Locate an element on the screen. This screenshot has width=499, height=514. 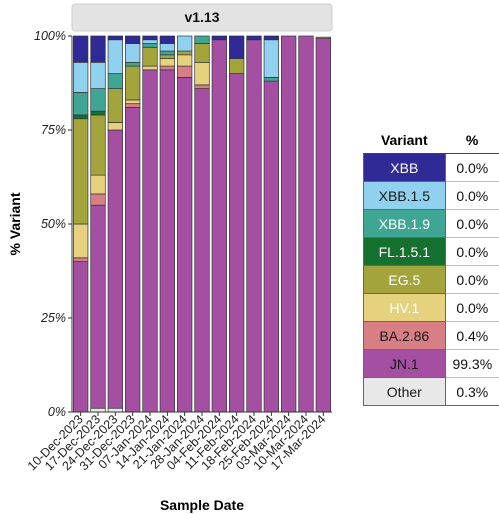
legend-variant-name: XBB.1.9 is located at coordinates (404, 223).